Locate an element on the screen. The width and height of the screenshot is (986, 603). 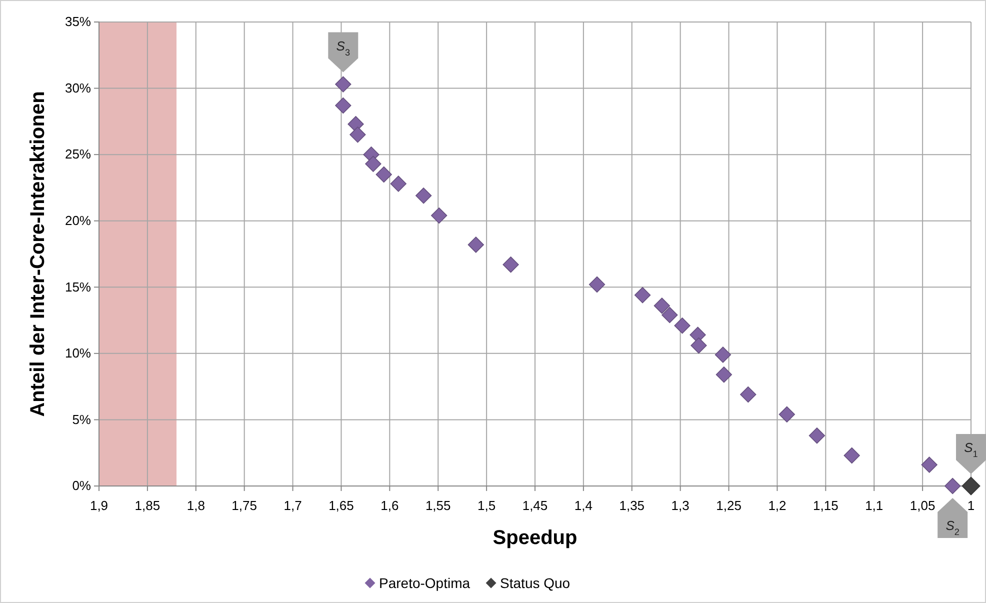
x-tick-label: 1,5 is located at coordinates (487, 506).